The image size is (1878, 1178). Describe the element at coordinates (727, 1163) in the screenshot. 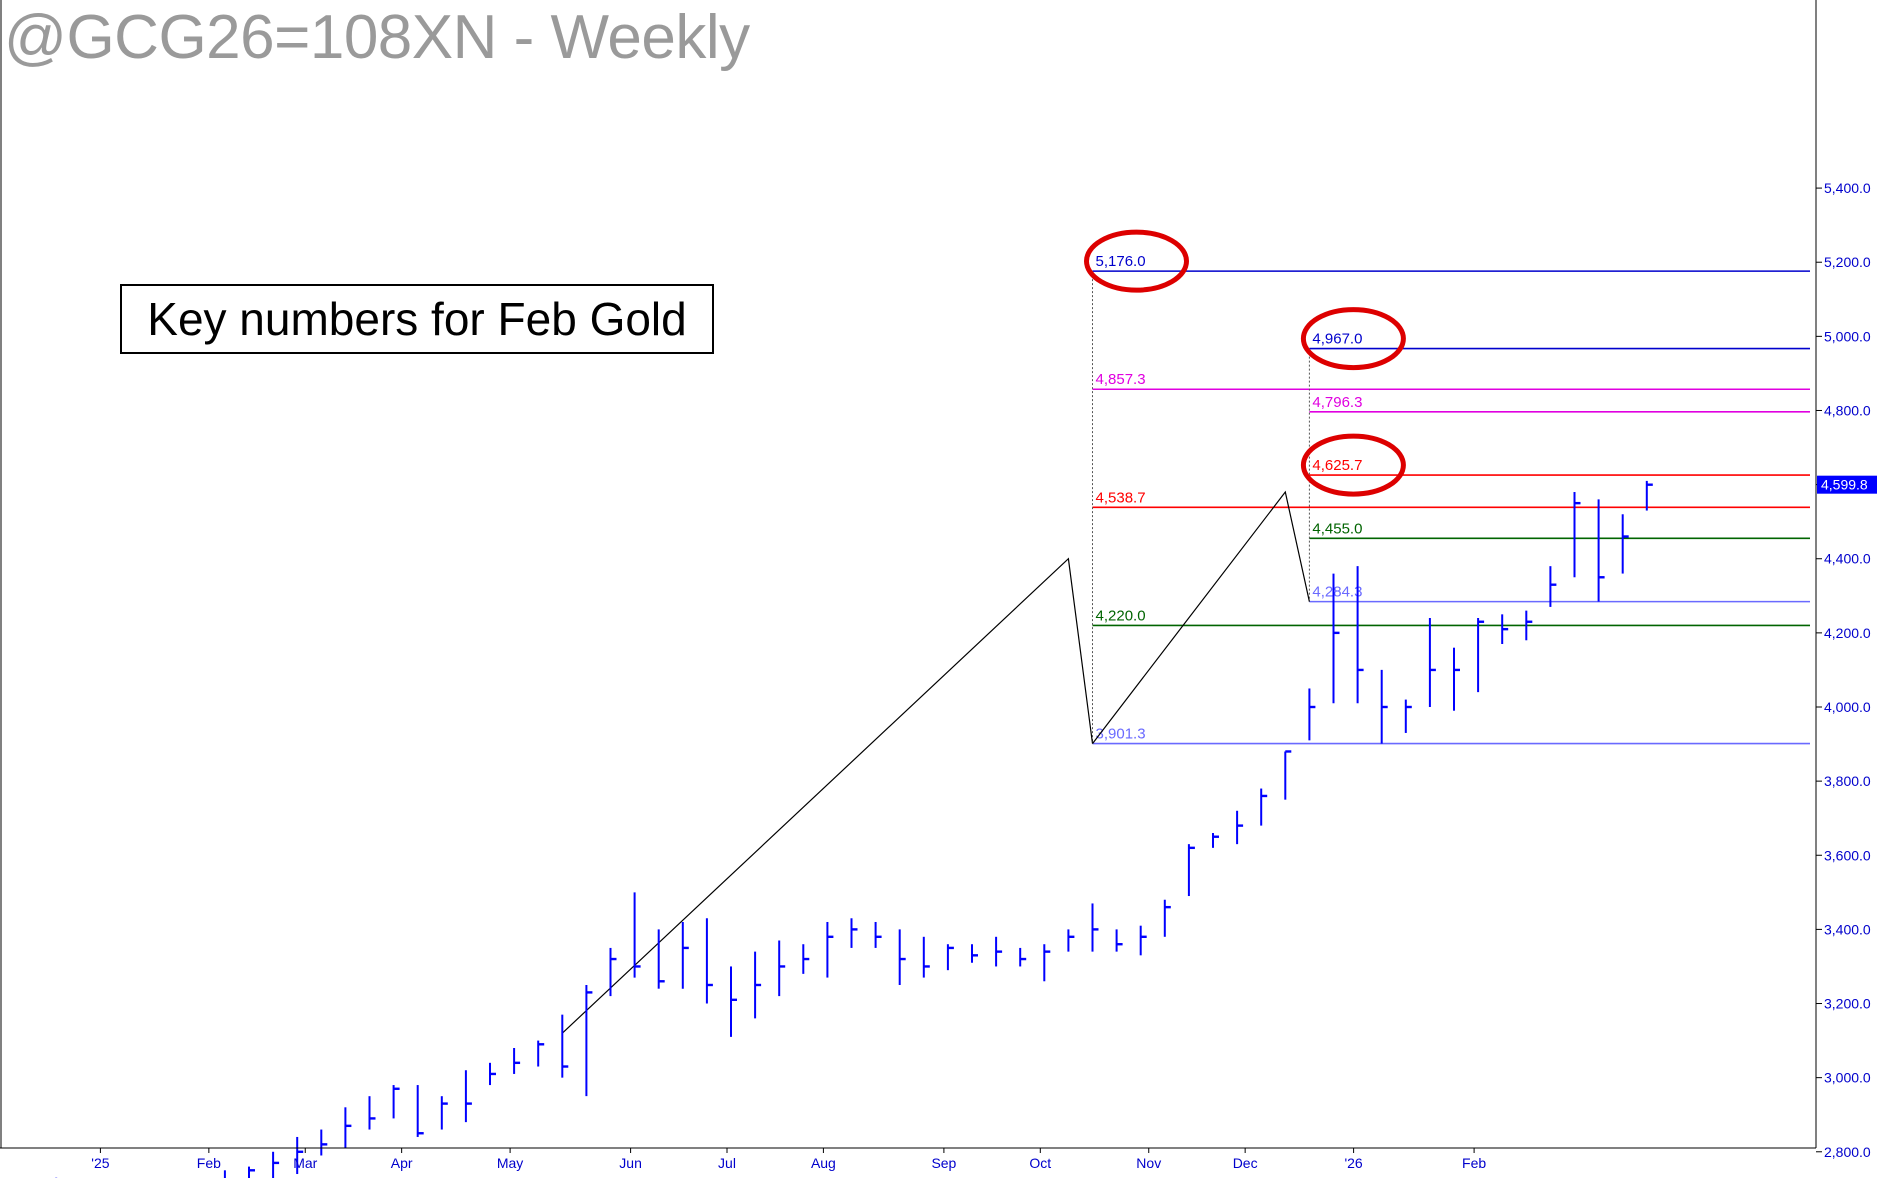

I see `x-tick-label: Jul` at that location.